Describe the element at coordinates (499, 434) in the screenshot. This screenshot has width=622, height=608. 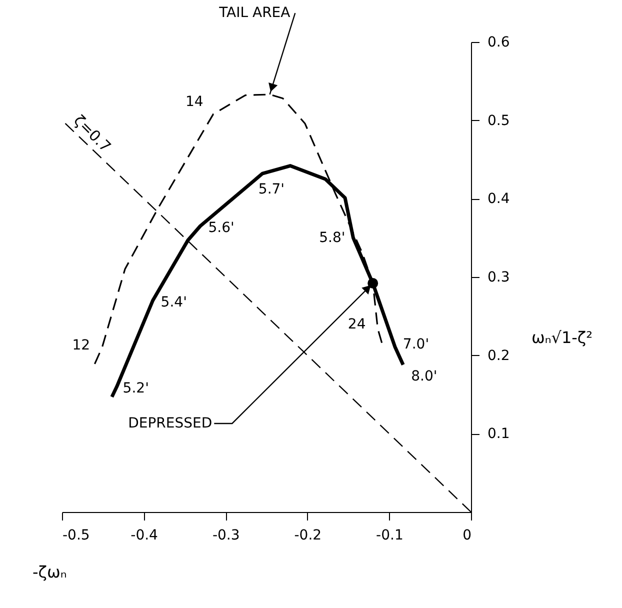
I see `y-tick-label: 0.1` at that location.